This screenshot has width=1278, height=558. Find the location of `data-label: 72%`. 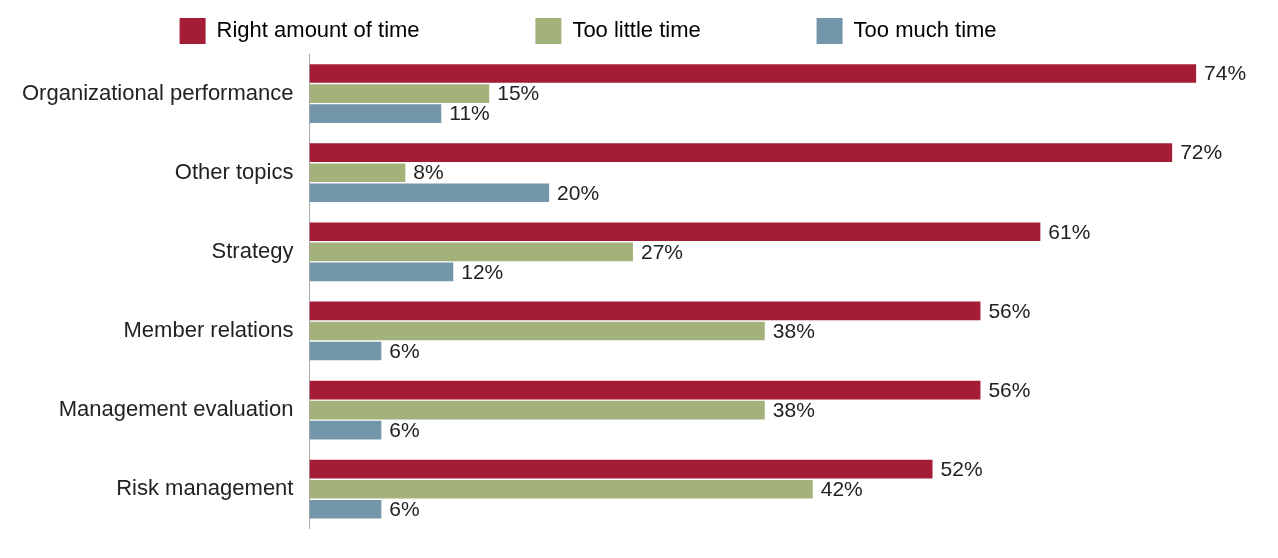

data-label: 72% is located at coordinates (1201, 152).